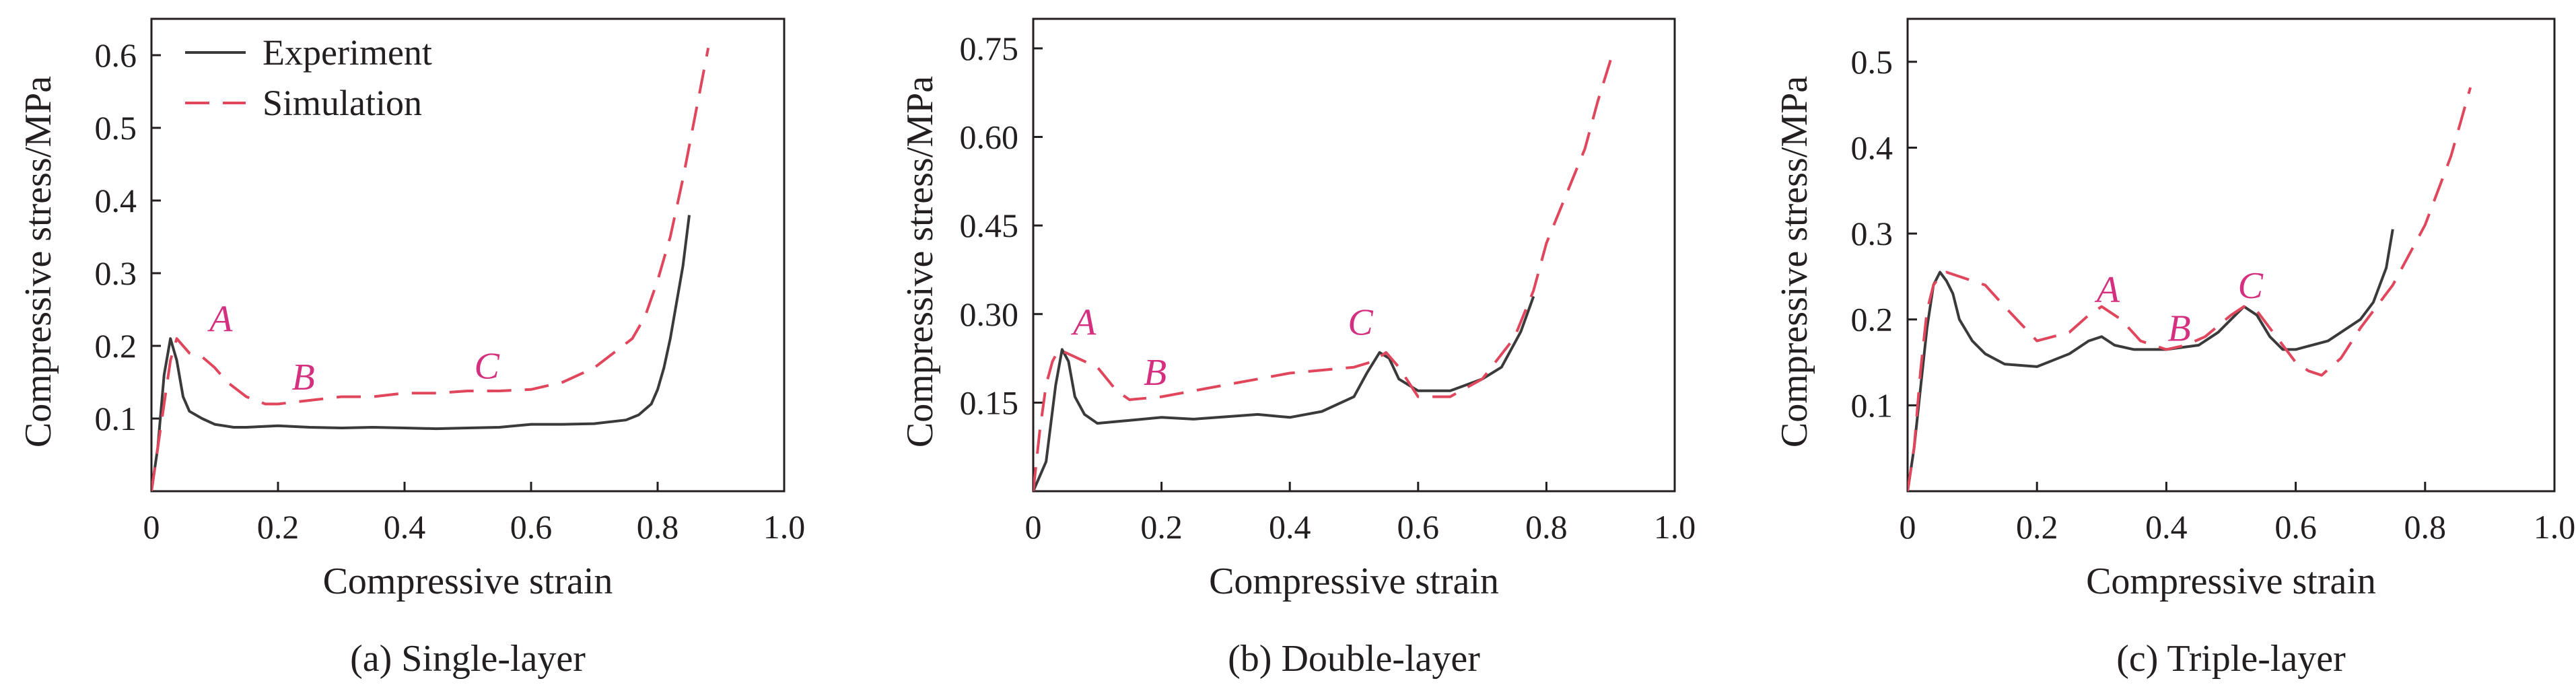 Image resolution: width=2576 pixels, height=685 pixels. Describe the element at coordinates (468, 659) in the screenshot. I see `panel-caption: (a) Single-layer` at that location.